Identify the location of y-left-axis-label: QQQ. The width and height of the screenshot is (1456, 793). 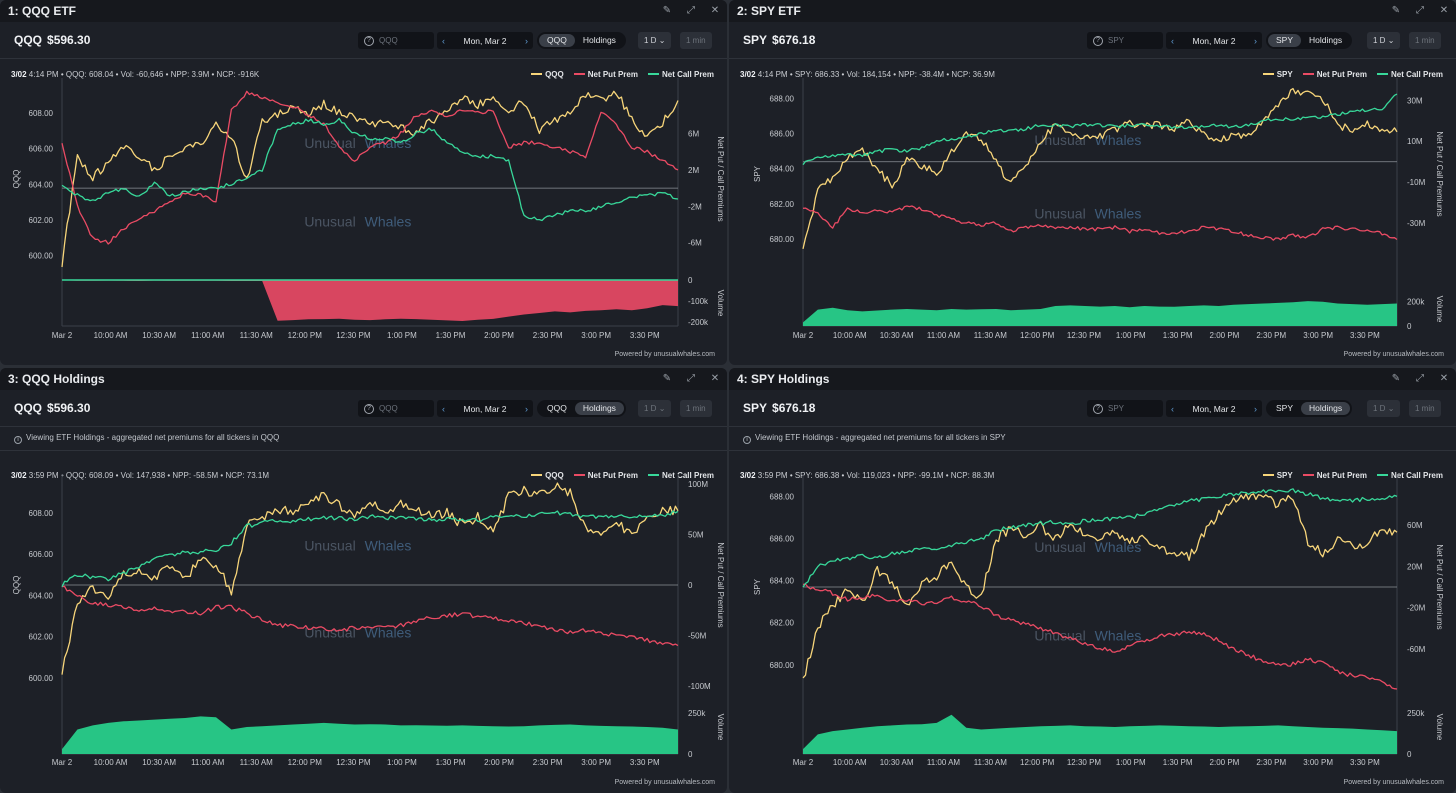
(16, 585).